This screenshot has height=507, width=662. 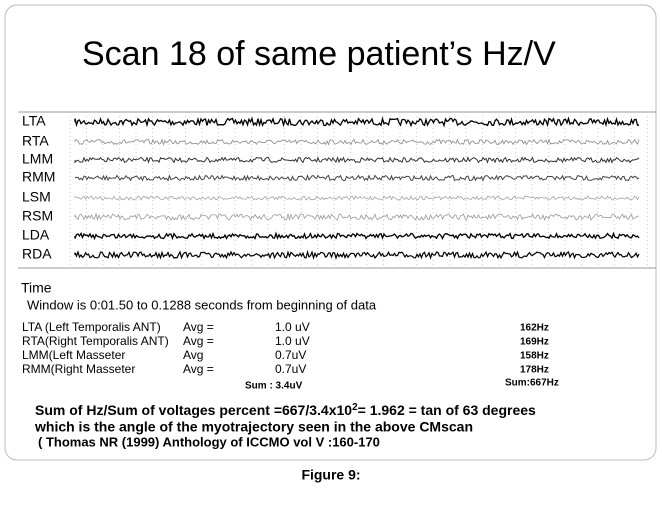 What do you see at coordinates (36, 235) in the screenshot?
I see `channel-label: LDA` at bounding box center [36, 235].